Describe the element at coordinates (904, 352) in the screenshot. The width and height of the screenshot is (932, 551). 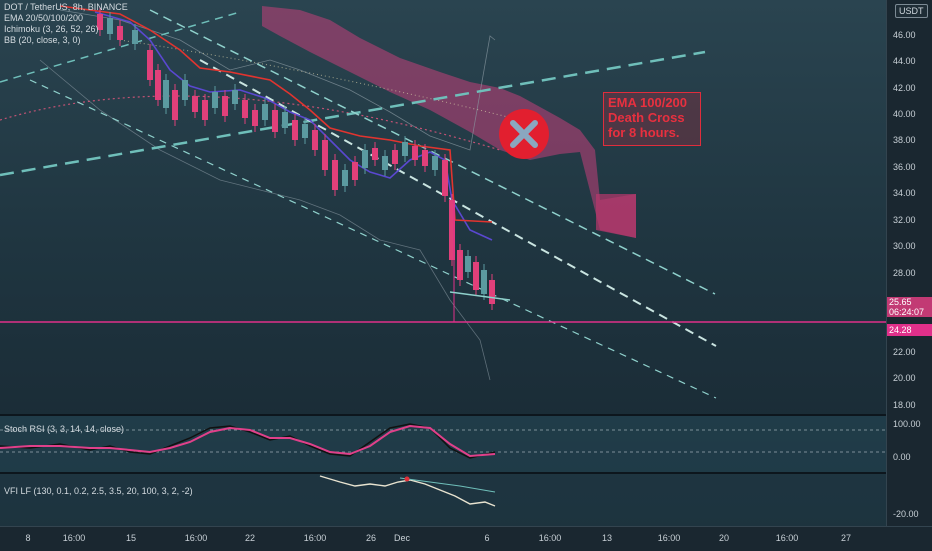
I see `price-axis-label: 22.00` at that location.